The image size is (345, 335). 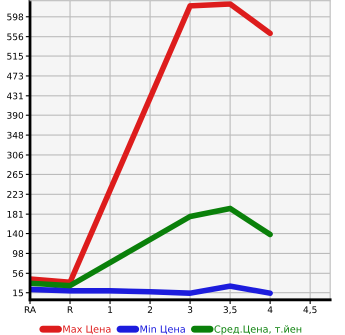 What do you see at coordinates (15, 36) in the screenshot?
I see `y-tick-label: 556` at bounding box center [15, 36].